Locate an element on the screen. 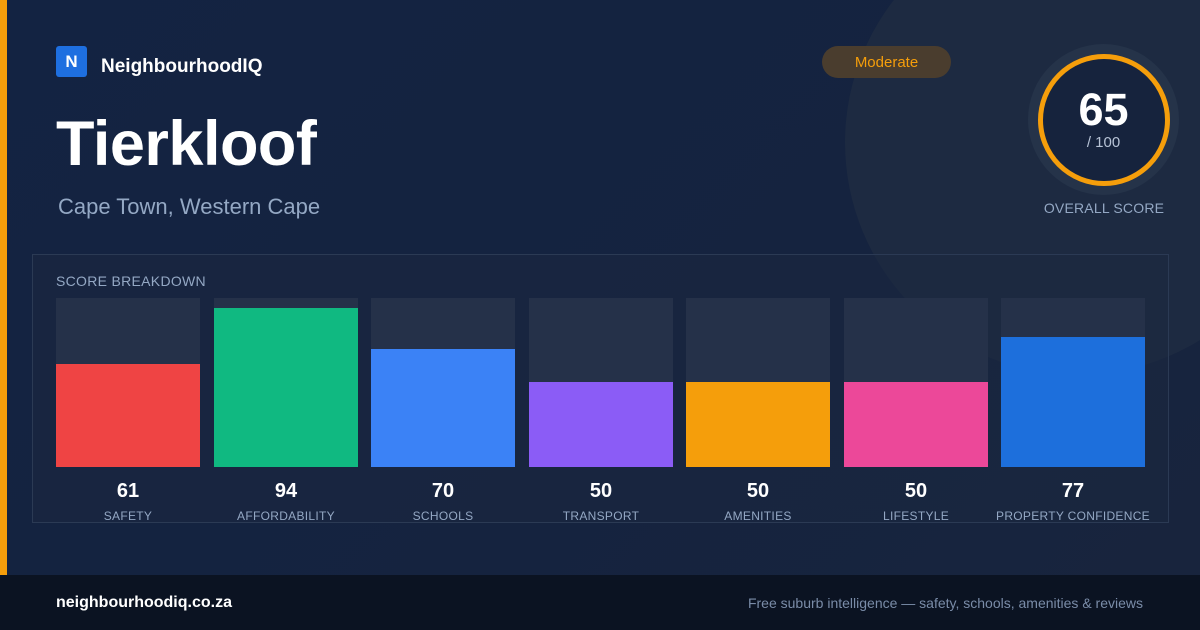 The image size is (1200, 630). breakdown-bar-transport: 50 TRANSPORT is located at coordinates (601, 410).